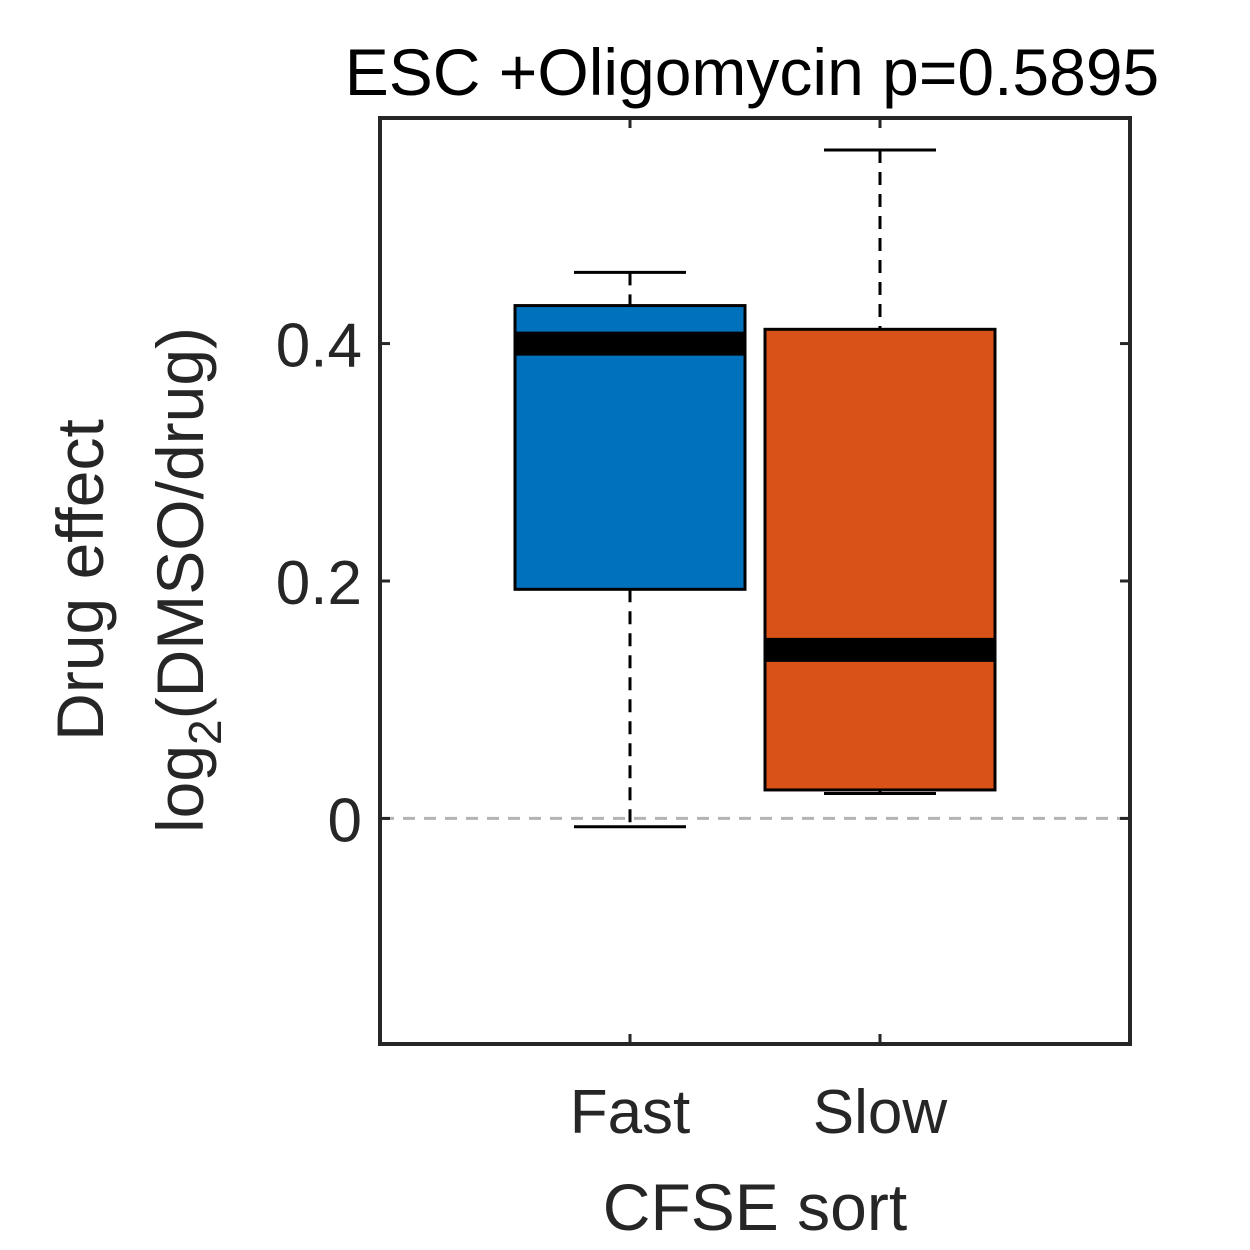 The height and width of the screenshot is (1250, 1250). I want to click on box-slow, so click(880, 472).